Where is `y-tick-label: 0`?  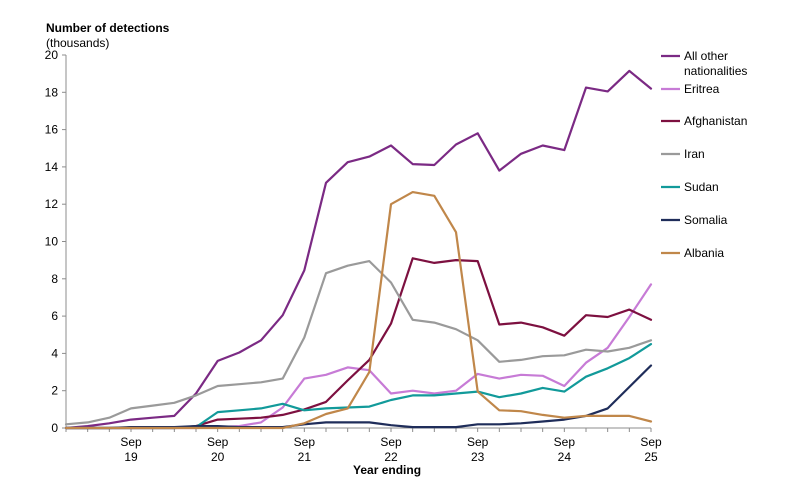 y-tick-label: 0 is located at coordinates (54, 428).